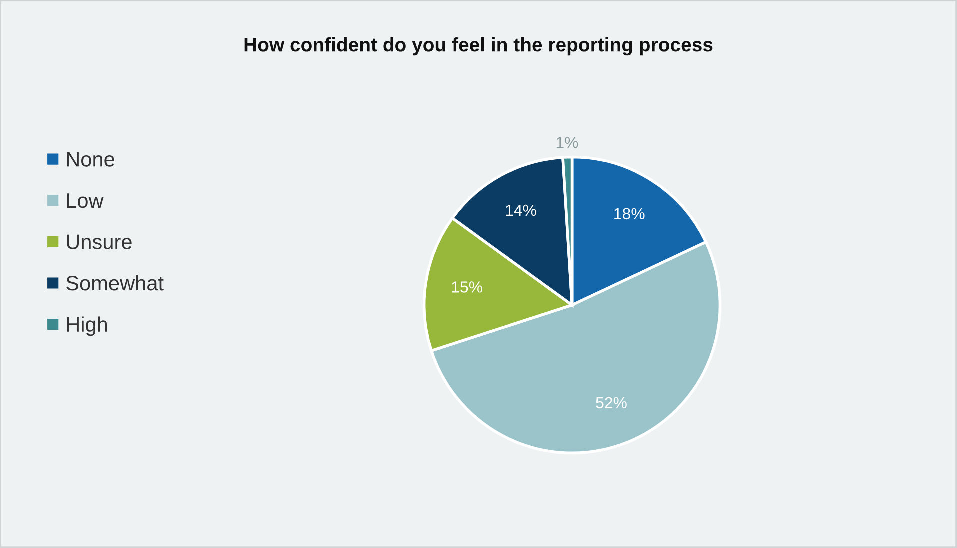 The image size is (957, 548). What do you see at coordinates (629, 214) in the screenshot?
I see `data-label: 18%` at bounding box center [629, 214].